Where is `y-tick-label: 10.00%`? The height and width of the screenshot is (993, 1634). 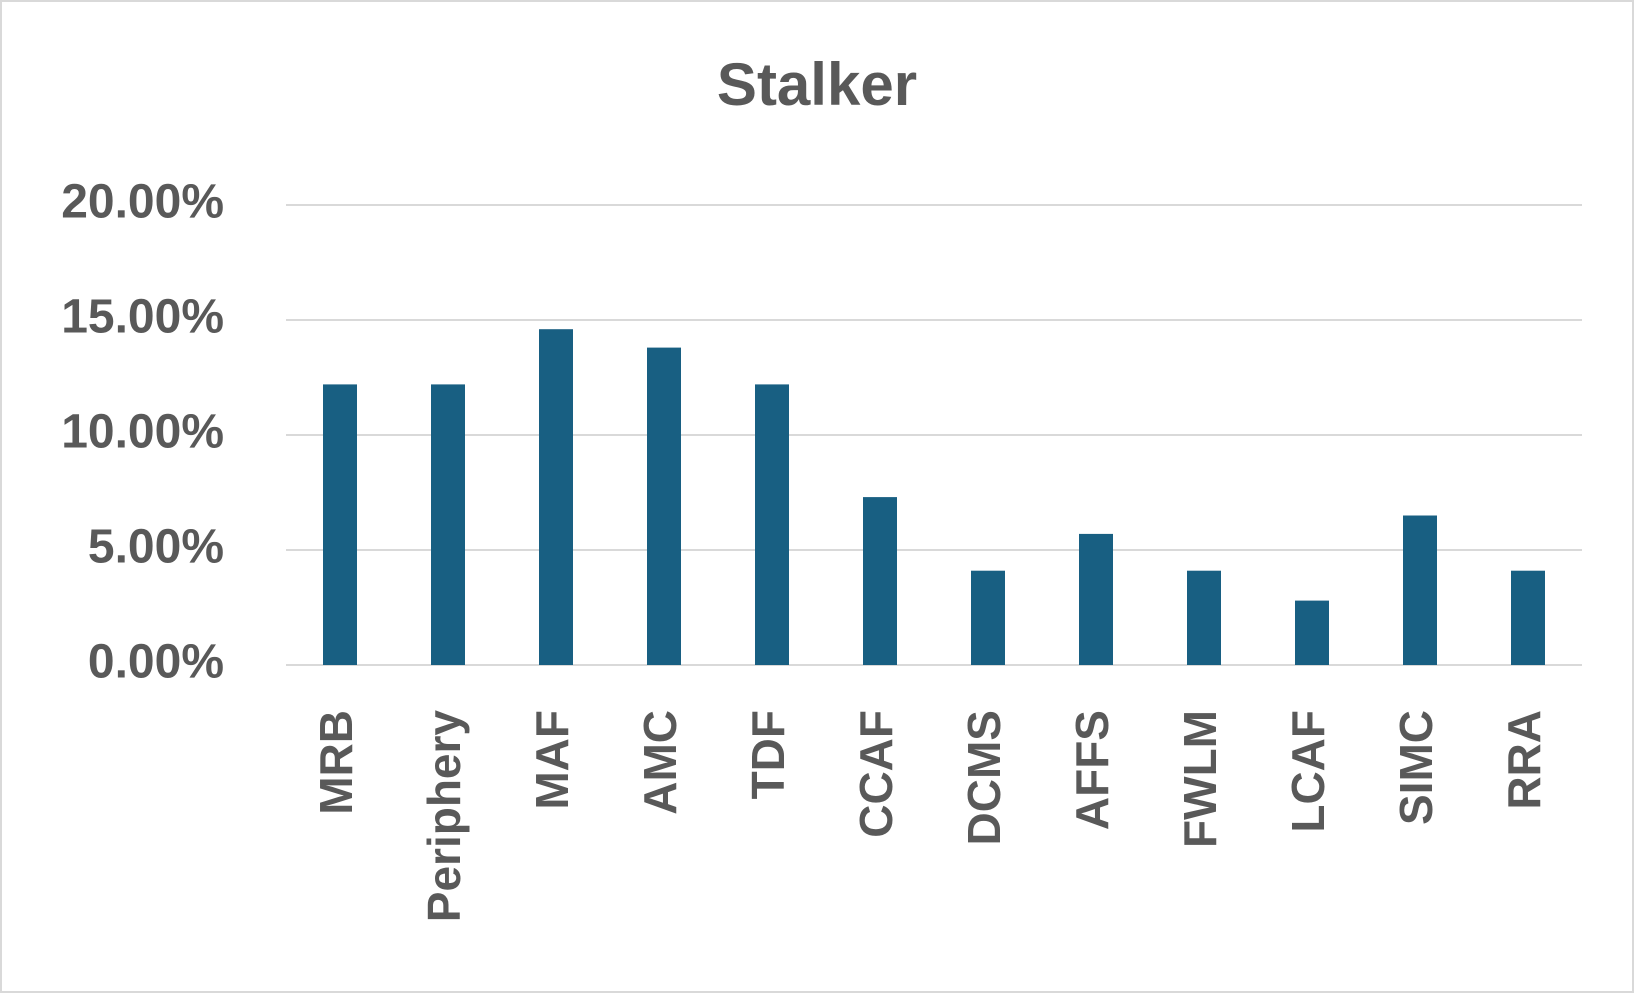 y-tick-label: 10.00% is located at coordinates (142, 432).